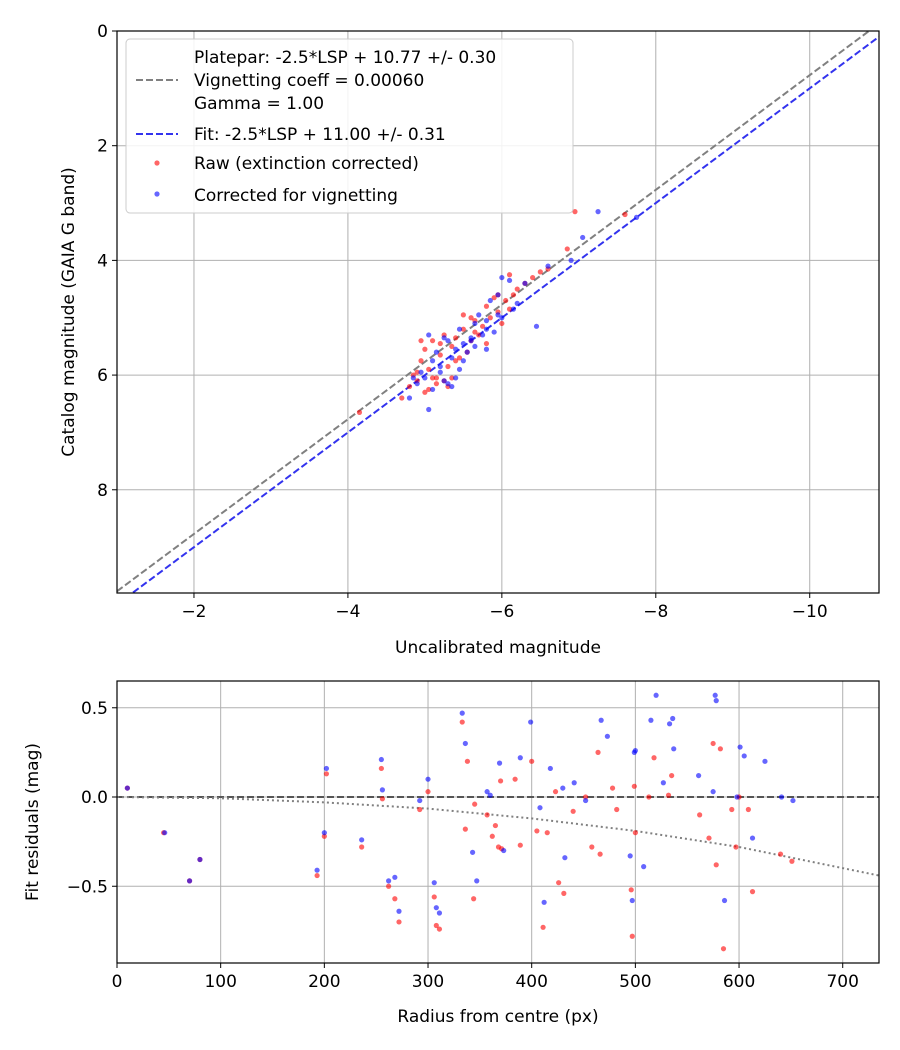  I want to click on calibration-y-tick-label: 8, so click(102, 491).